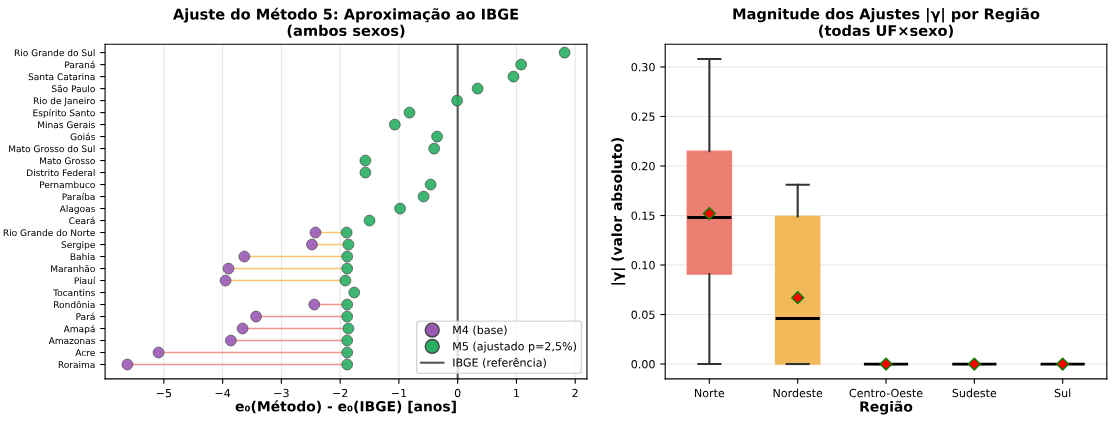 The width and height of the screenshot is (1118, 421). I want to click on y-tick-label: Roraima, so click(76, 365).